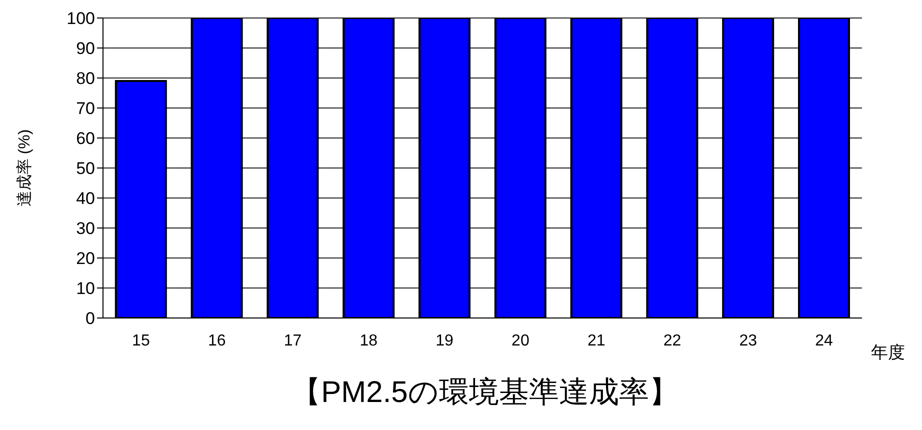  I want to click on y-tick-label: 50, so click(85, 168).